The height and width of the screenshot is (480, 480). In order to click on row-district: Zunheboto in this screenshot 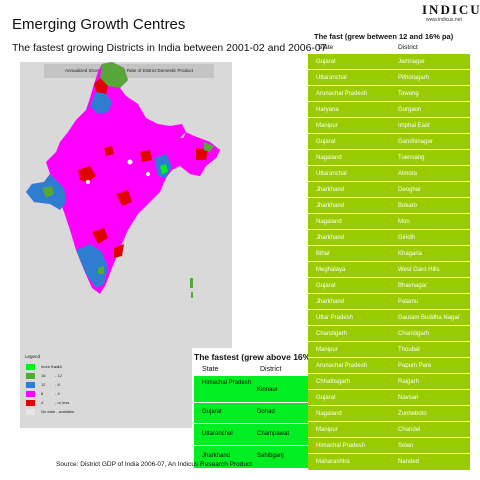, I will do `click(412, 414)`.